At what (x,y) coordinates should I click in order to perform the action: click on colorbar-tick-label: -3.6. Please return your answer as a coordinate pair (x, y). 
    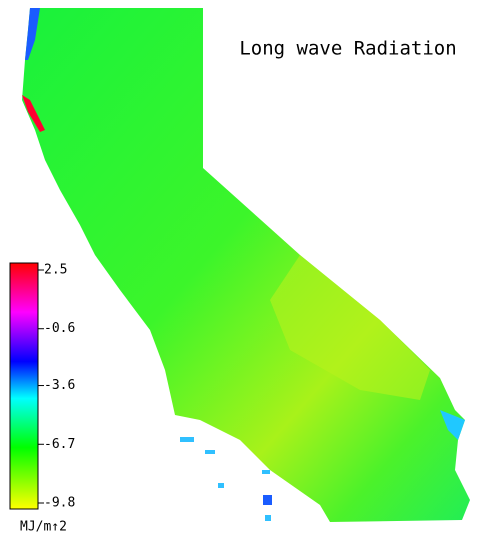
    Looking at the image, I should click on (59, 385).